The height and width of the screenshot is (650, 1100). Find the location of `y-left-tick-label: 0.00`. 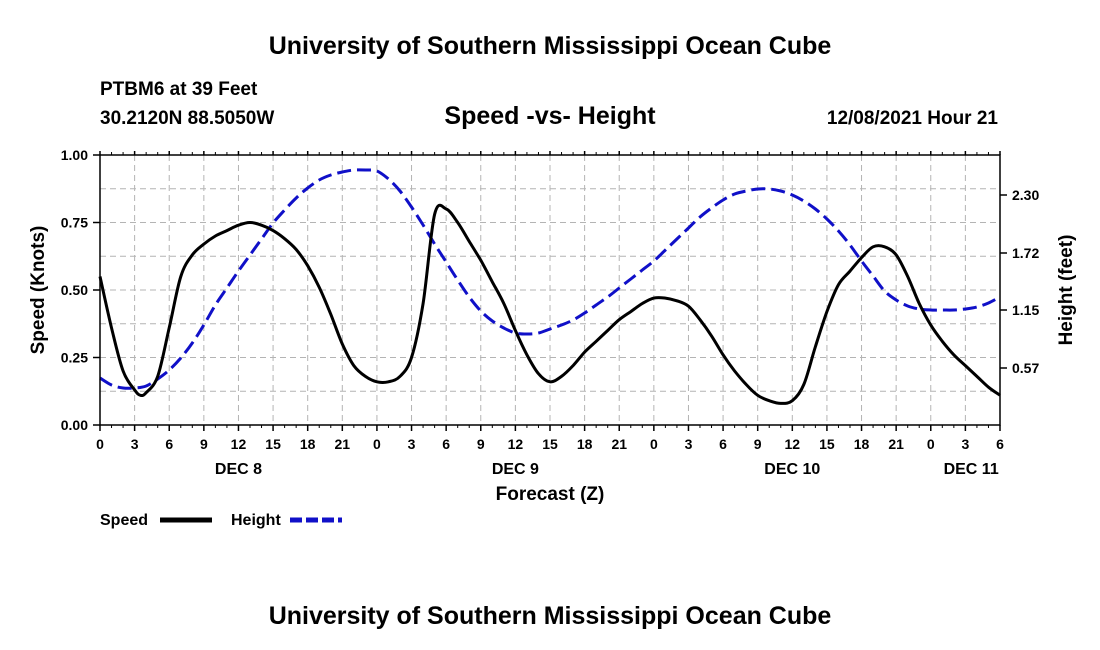

y-left-tick-label: 0.00 is located at coordinates (74, 425).